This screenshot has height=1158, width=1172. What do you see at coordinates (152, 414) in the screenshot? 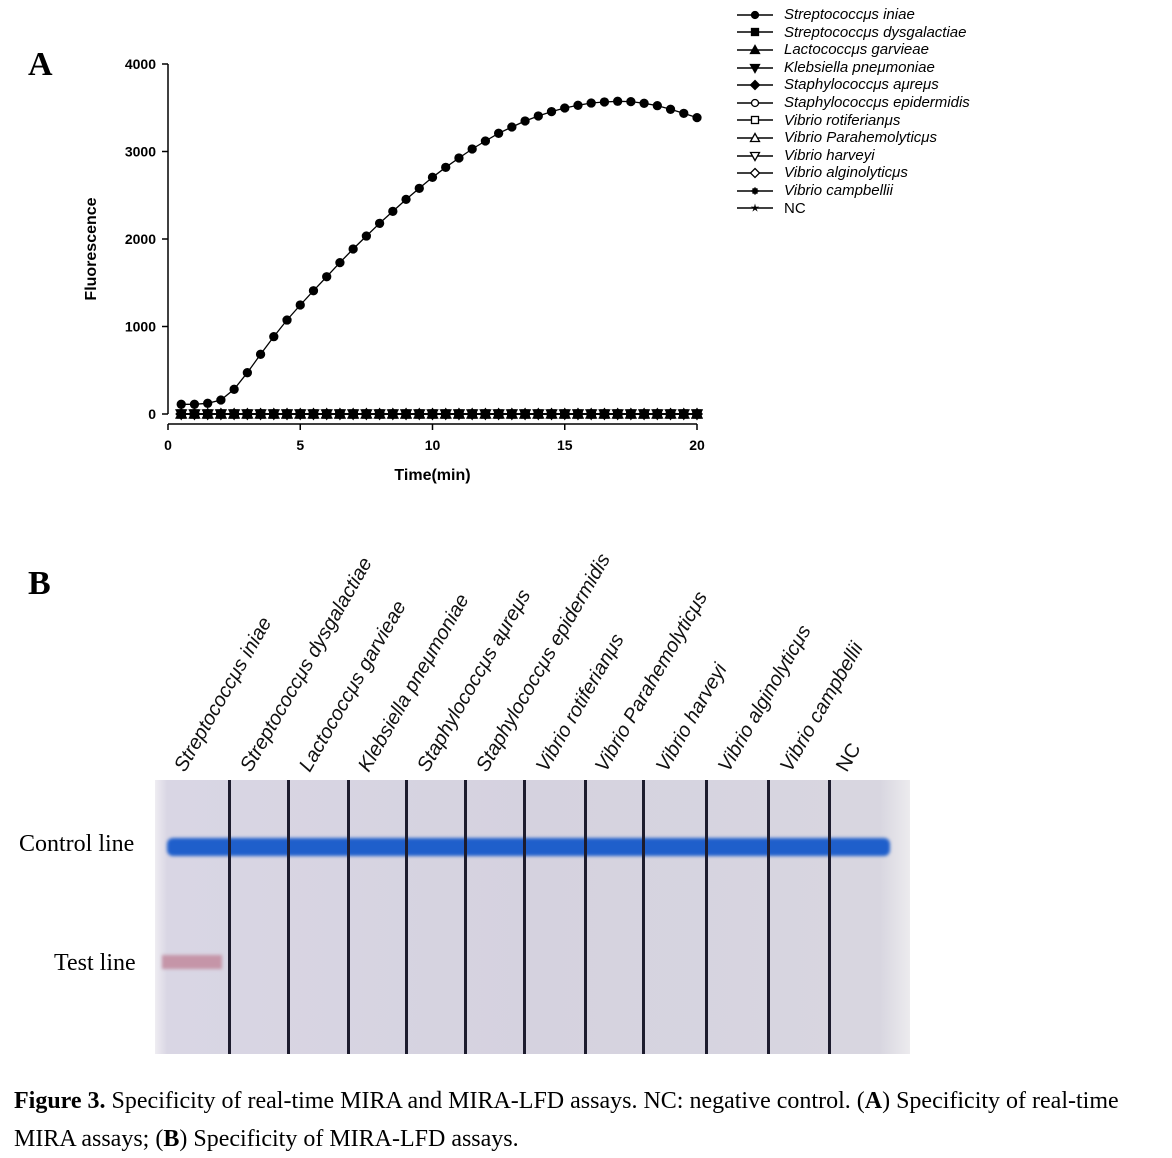
I see `y-tick-label: 0` at bounding box center [152, 414].